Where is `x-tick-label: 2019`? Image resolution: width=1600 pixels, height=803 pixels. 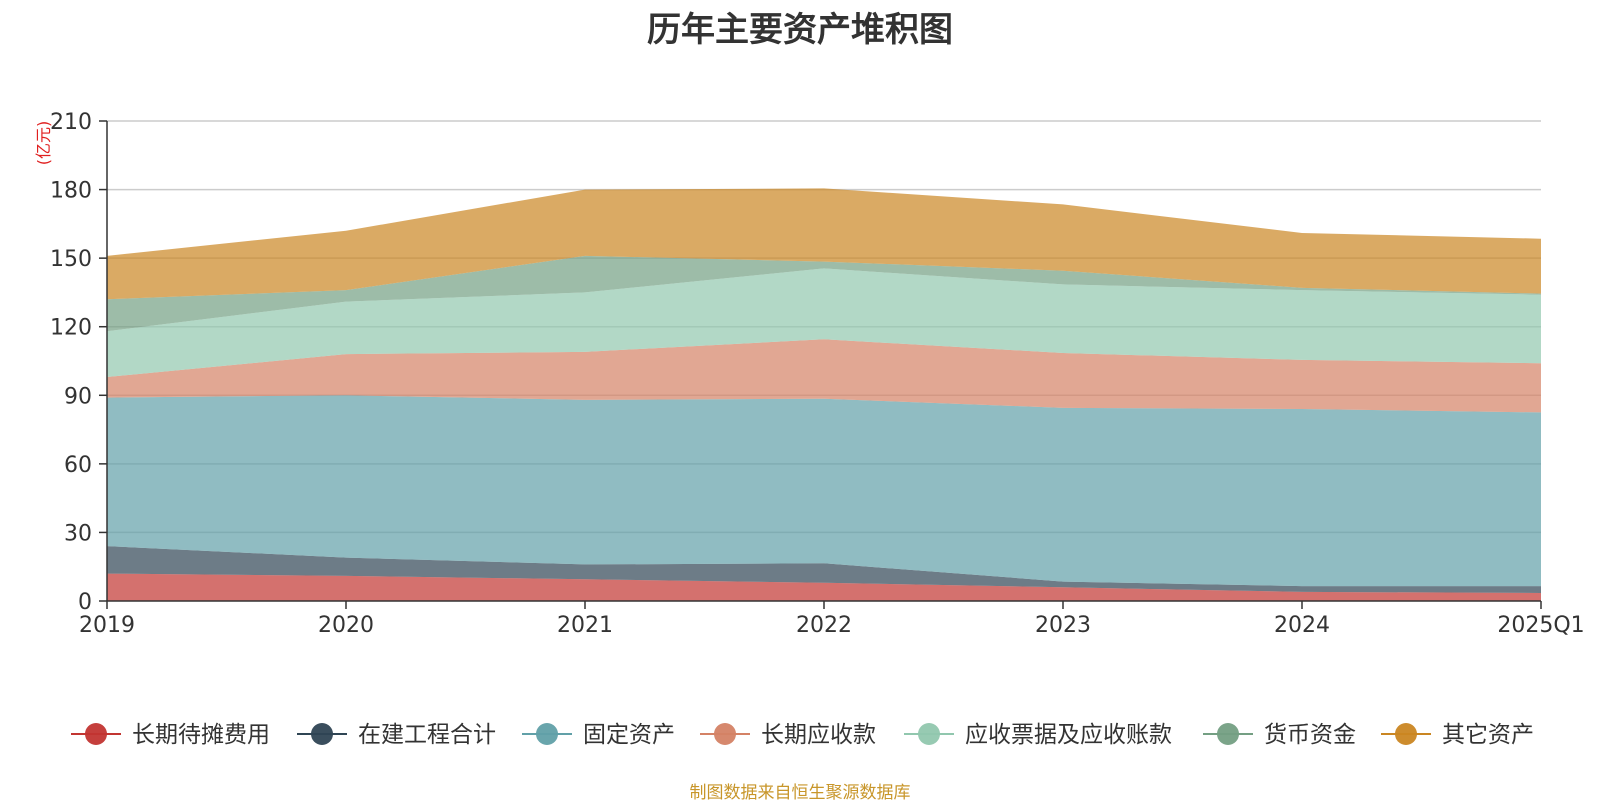
x-tick-label: 2019 is located at coordinates (107, 625).